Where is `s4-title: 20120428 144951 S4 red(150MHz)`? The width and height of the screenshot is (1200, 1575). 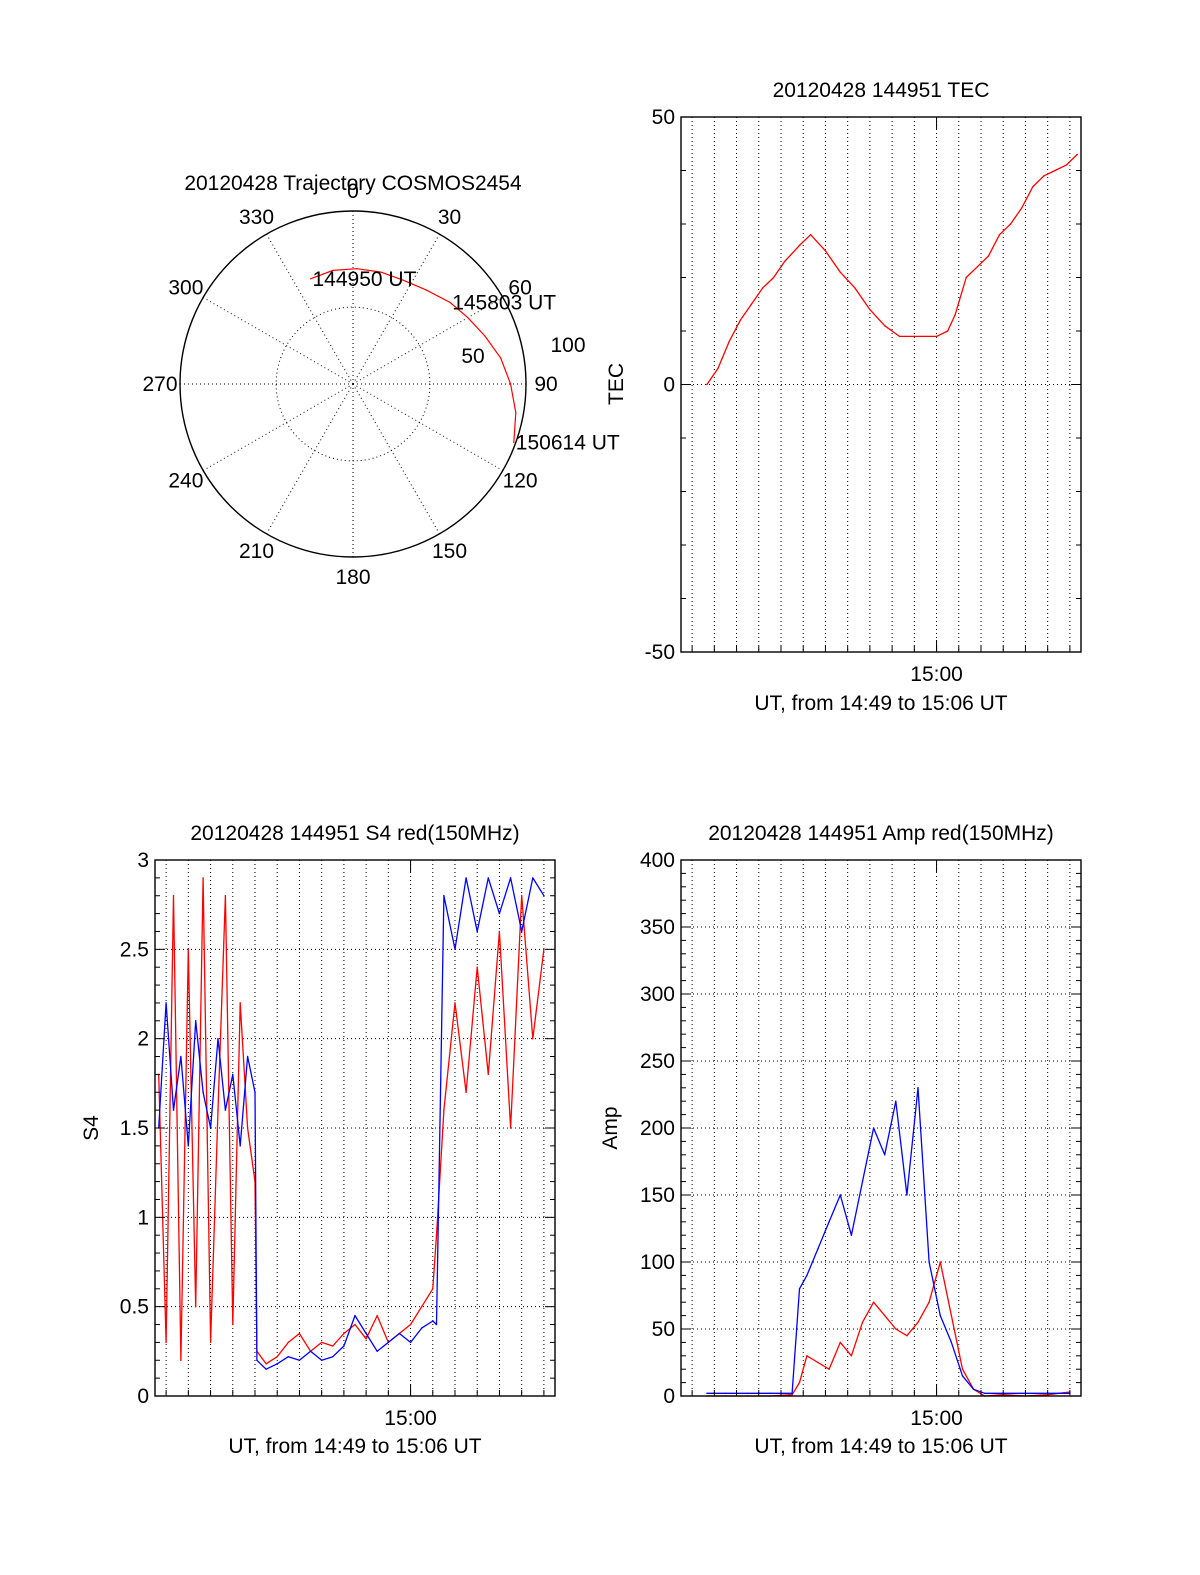 s4-title: 20120428 144951 S4 red(150MHz) is located at coordinates (354, 833).